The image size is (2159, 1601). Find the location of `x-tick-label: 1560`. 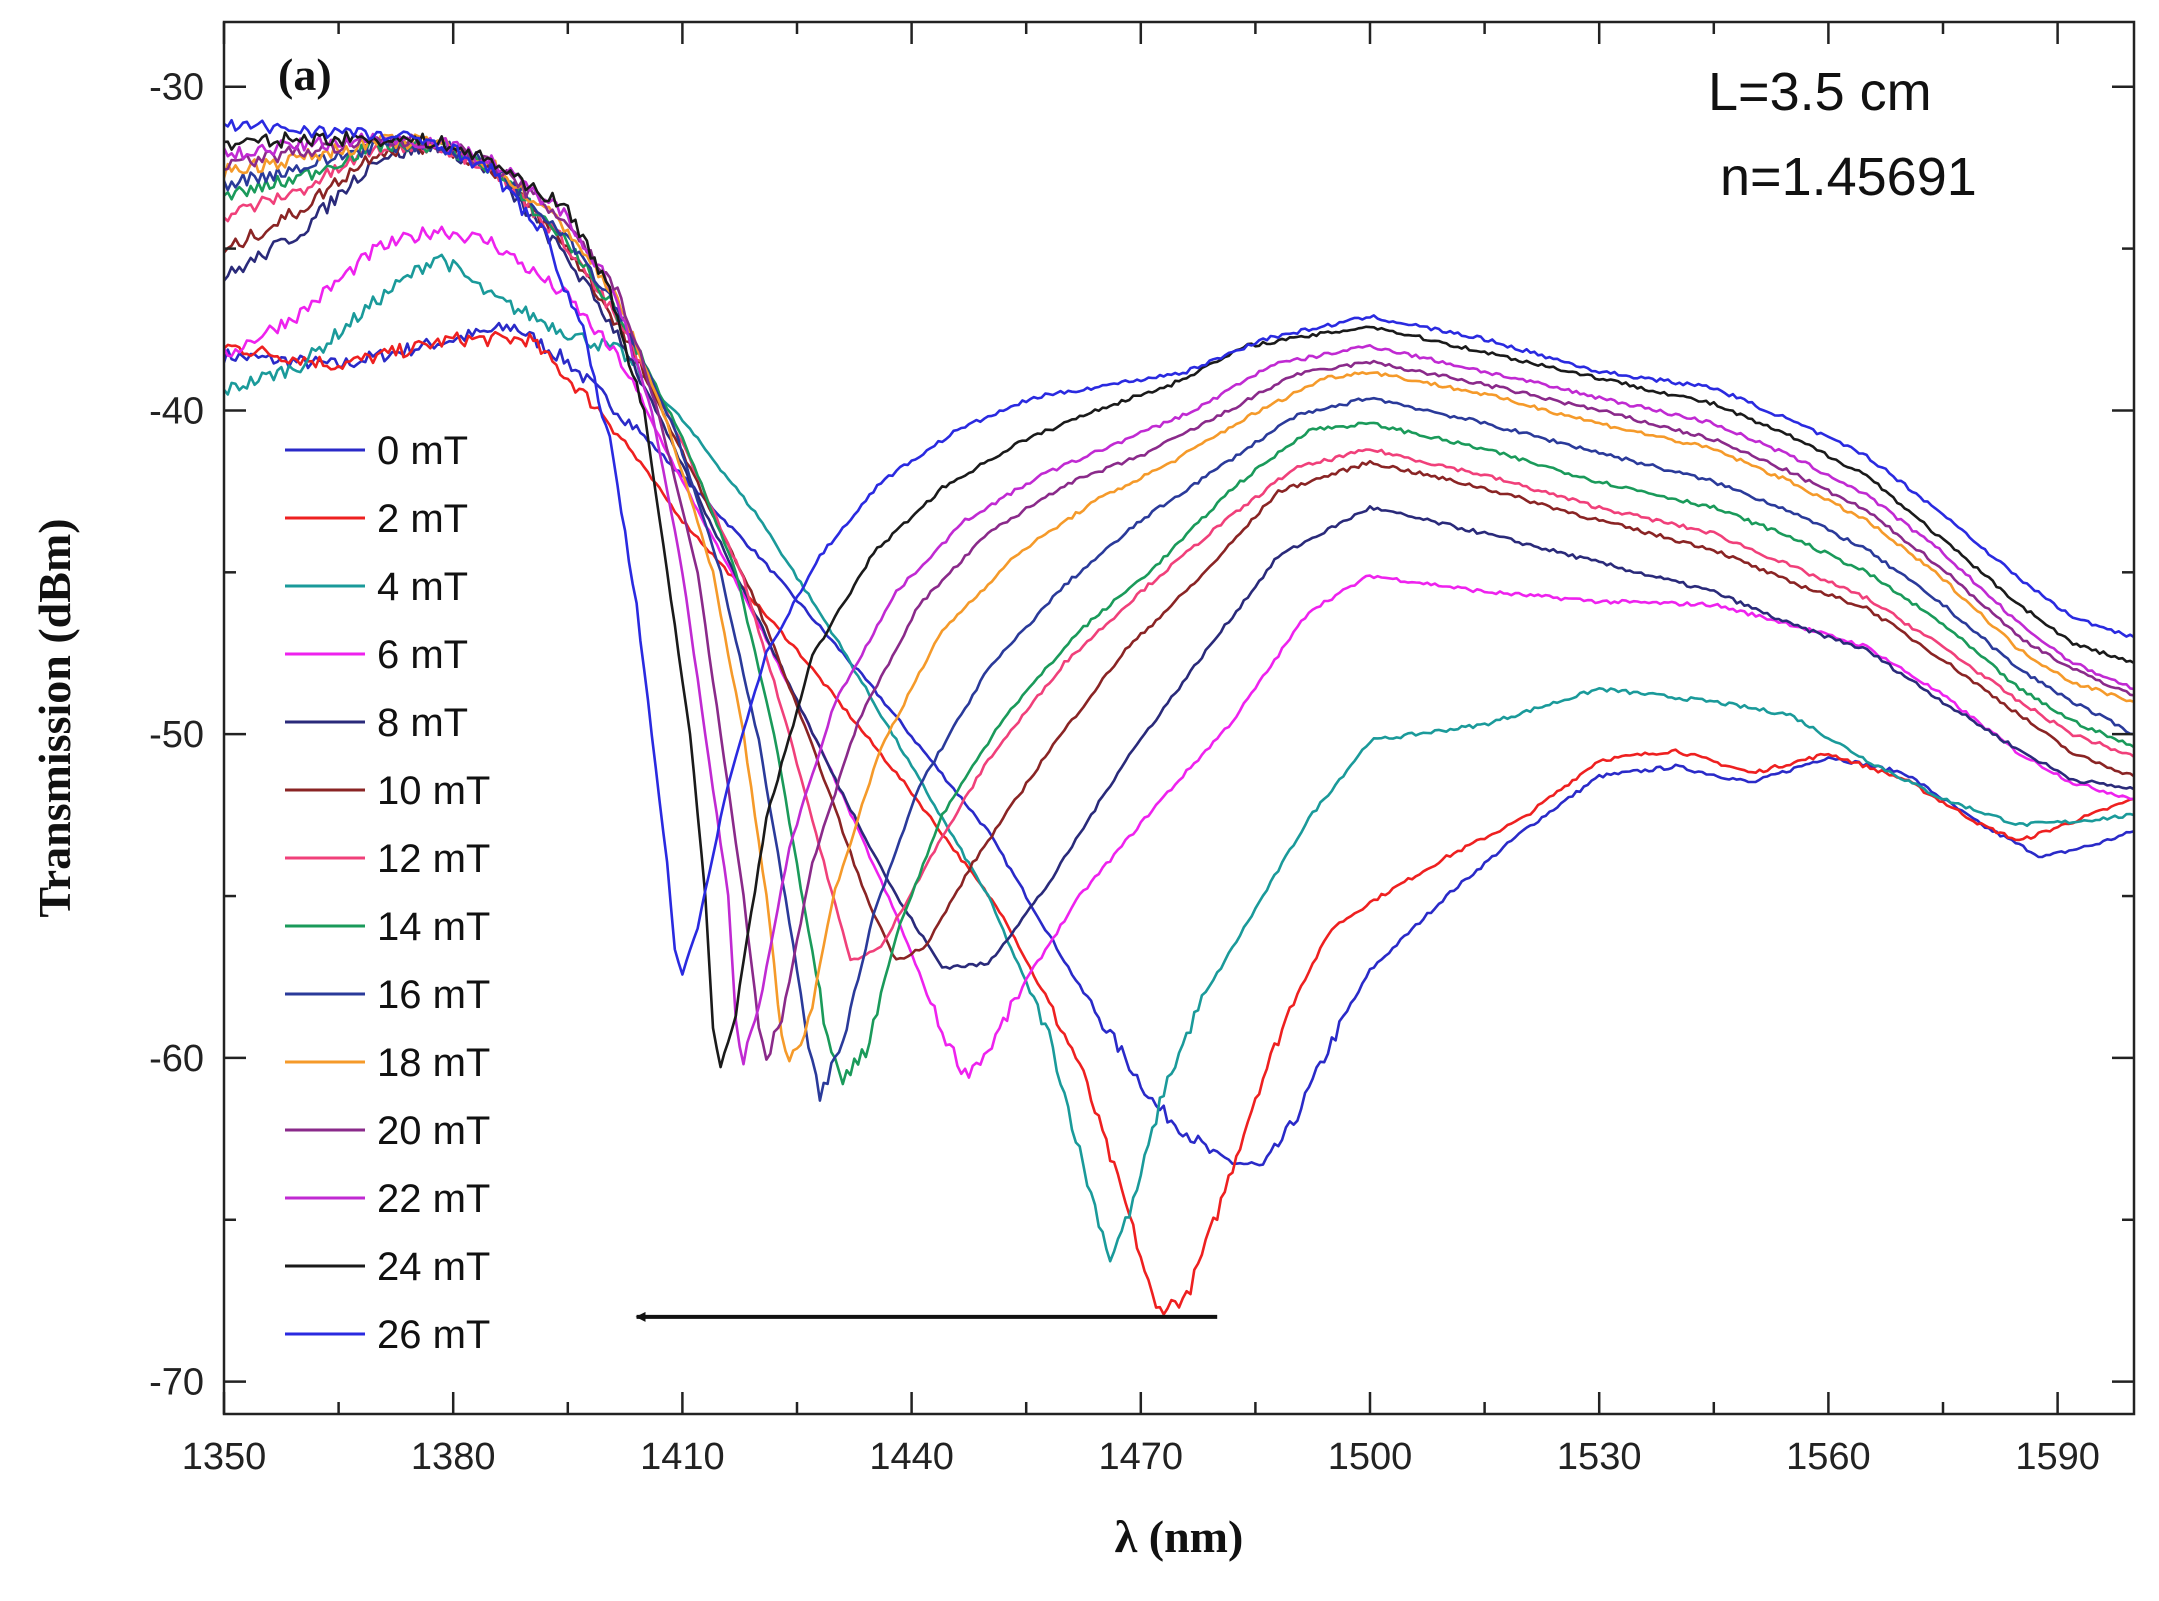

x-tick-label: 1560 is located at coordinates (1828, 1457).